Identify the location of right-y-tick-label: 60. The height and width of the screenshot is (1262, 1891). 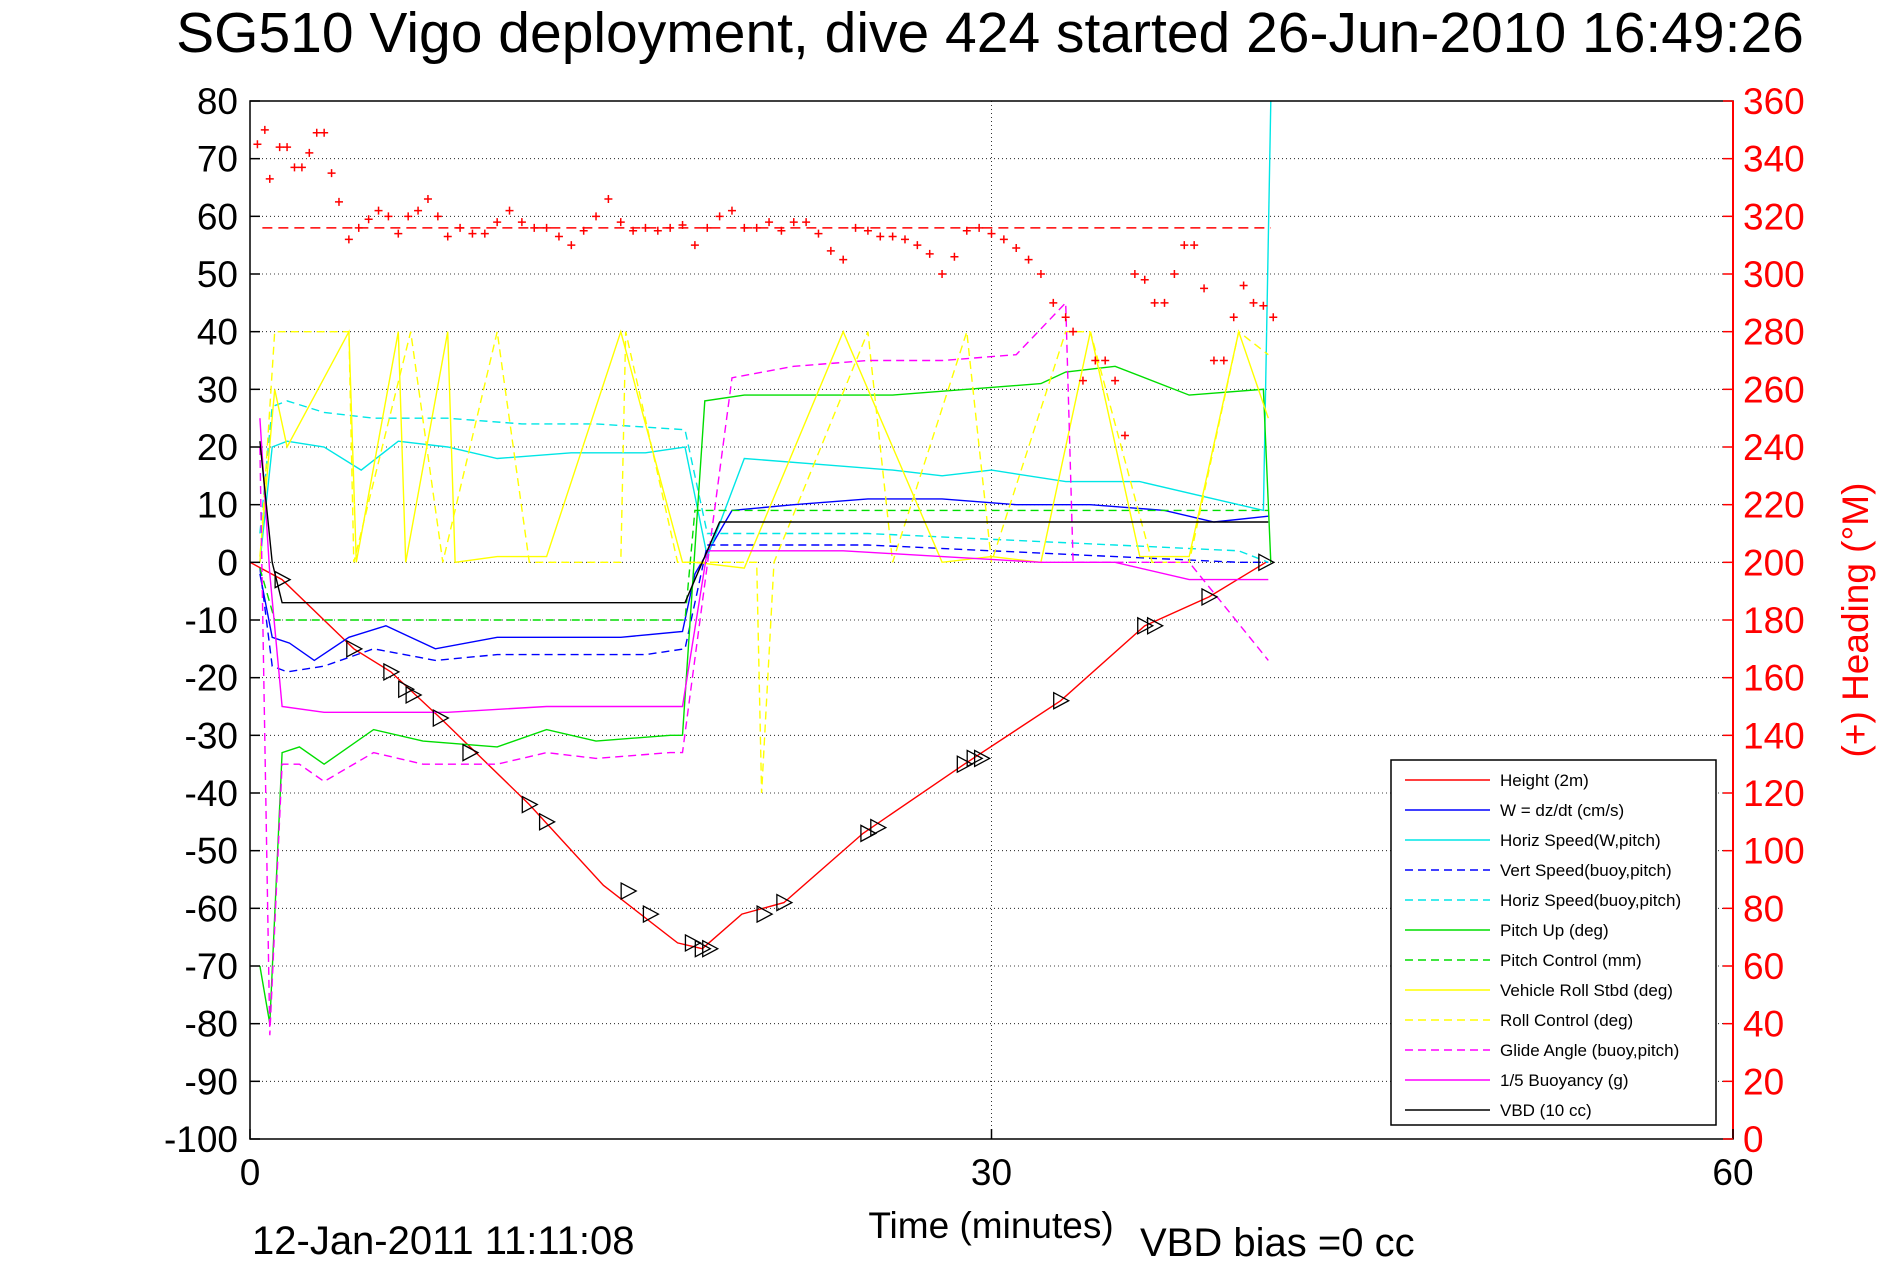
(1763, 966).